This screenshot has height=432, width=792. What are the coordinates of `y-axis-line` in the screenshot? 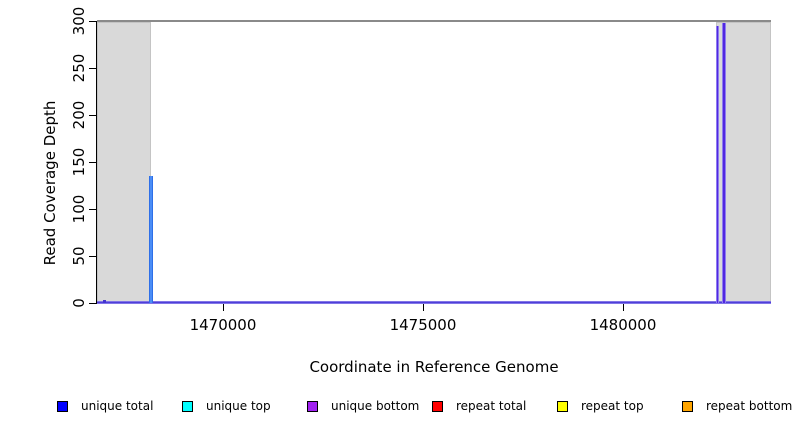 It's located at (96, 162).